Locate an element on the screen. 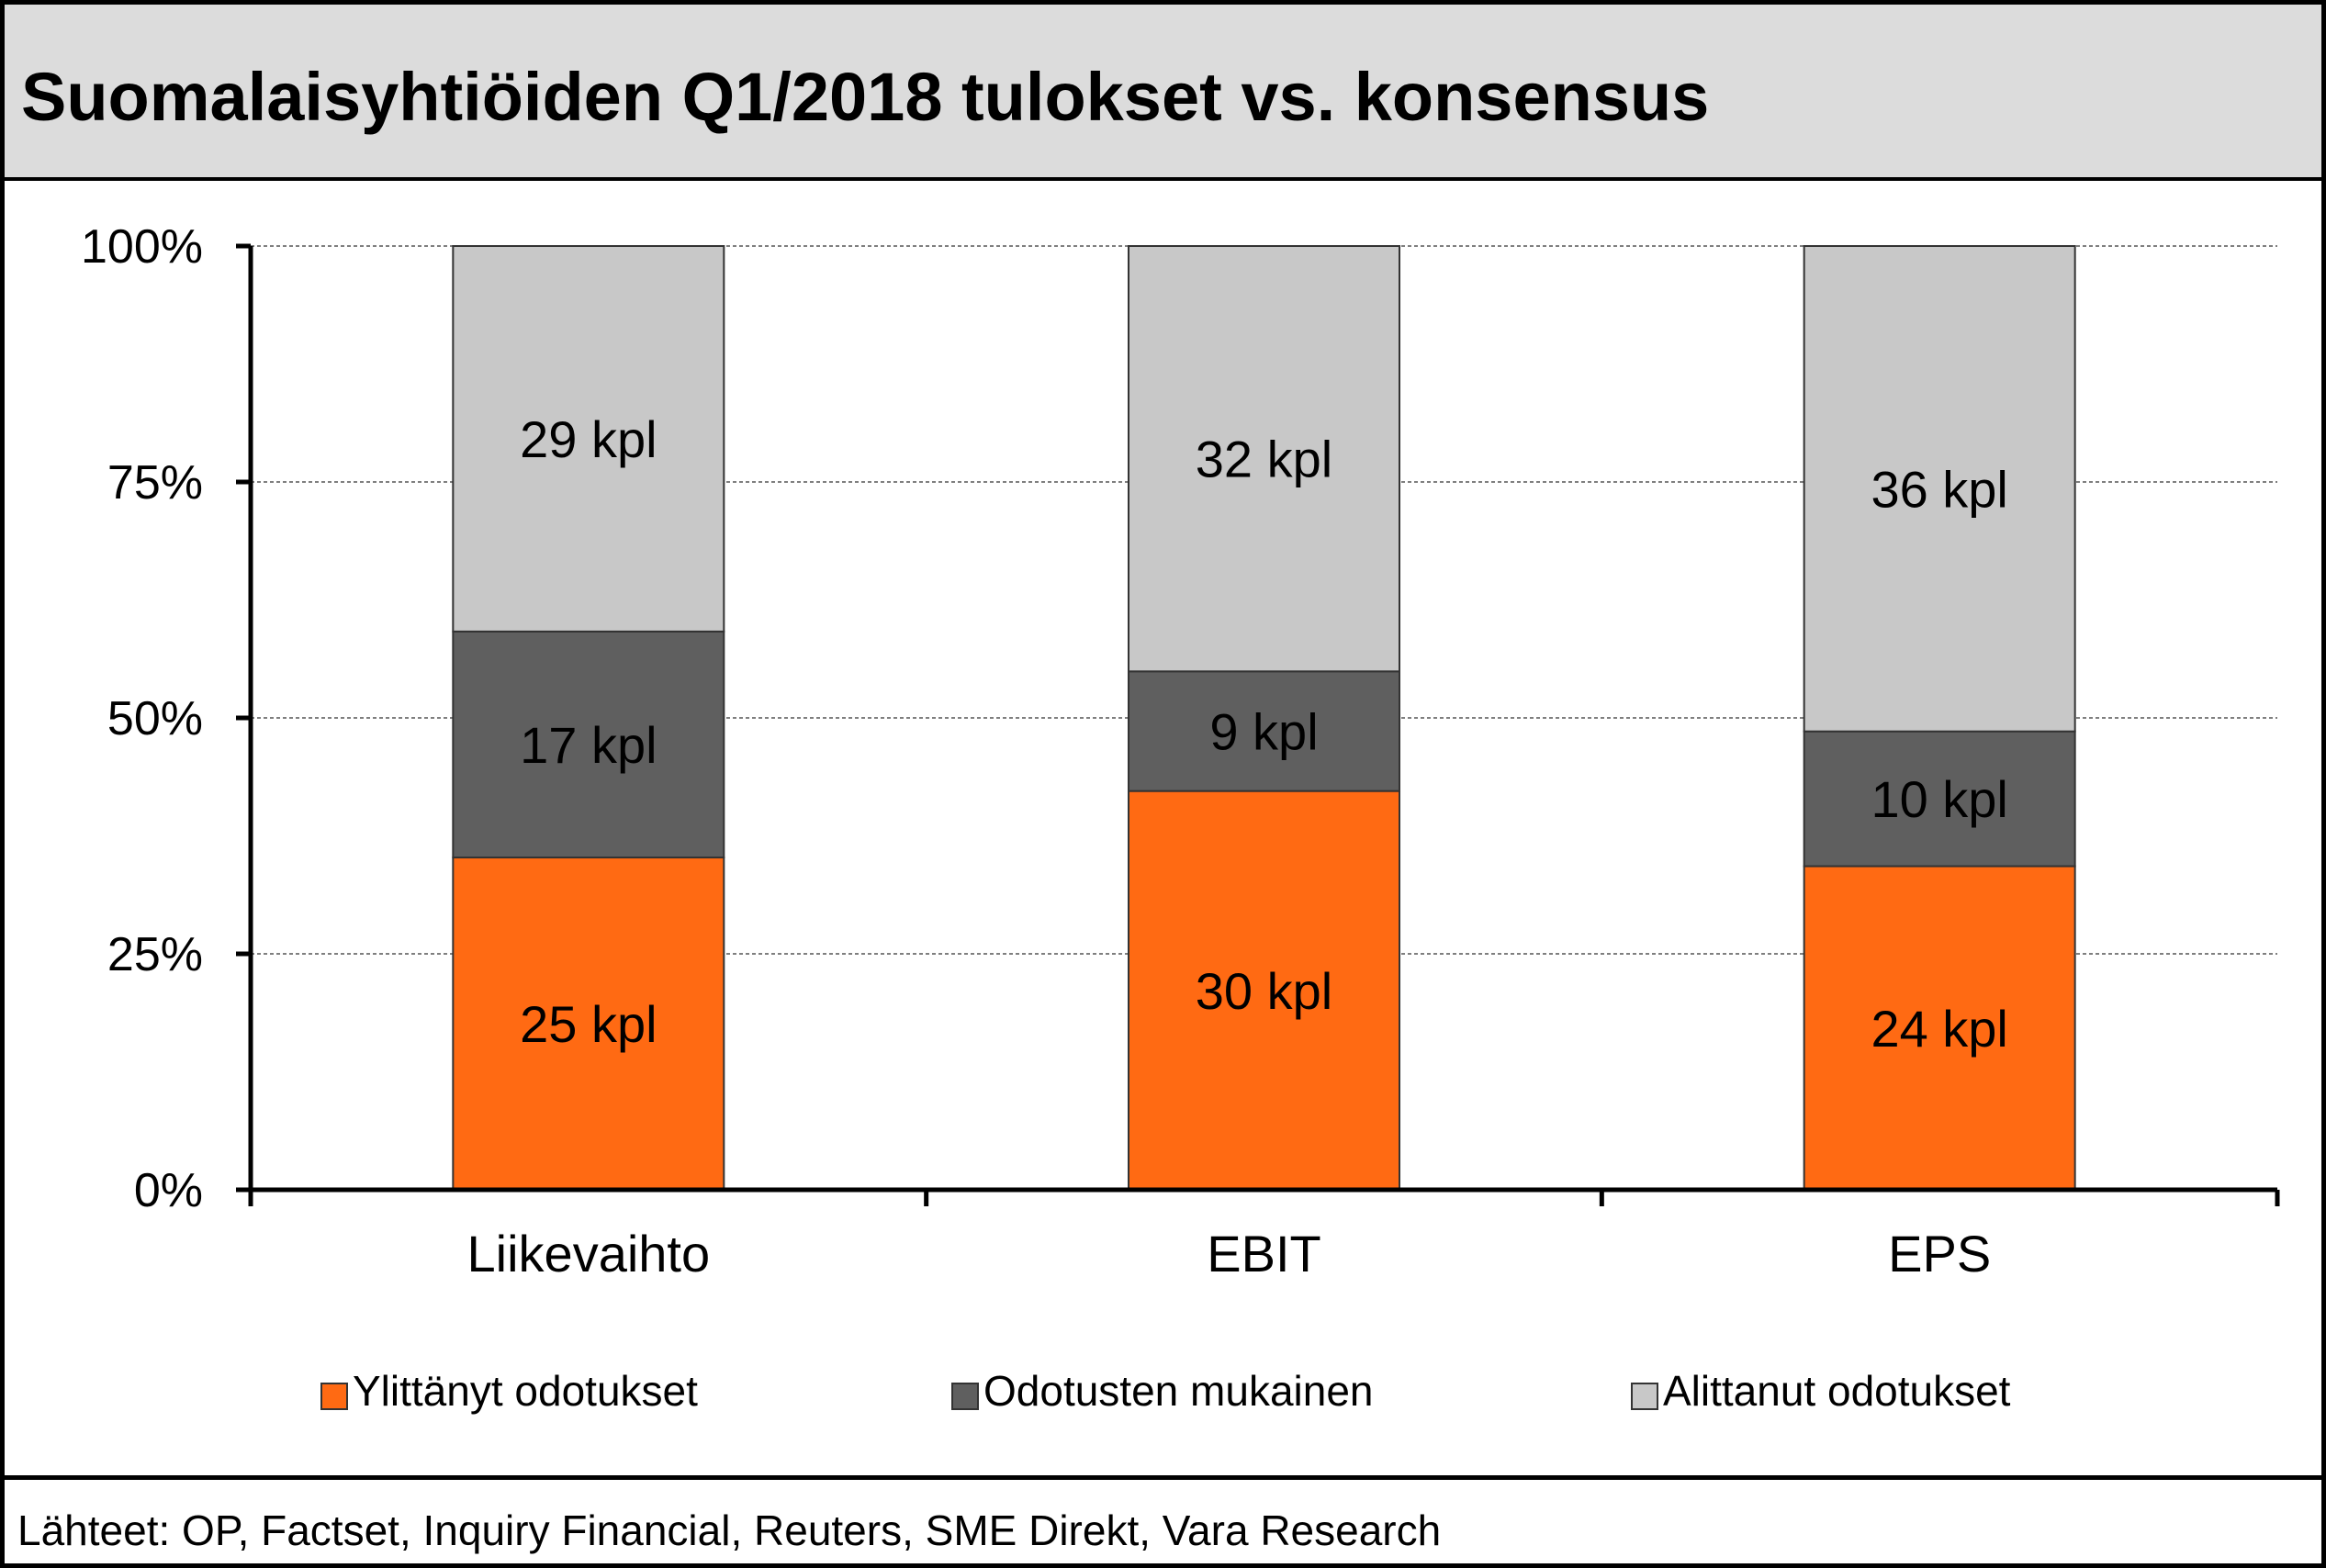  data-label: 10 kpl is located at coordinates (1939, 799).